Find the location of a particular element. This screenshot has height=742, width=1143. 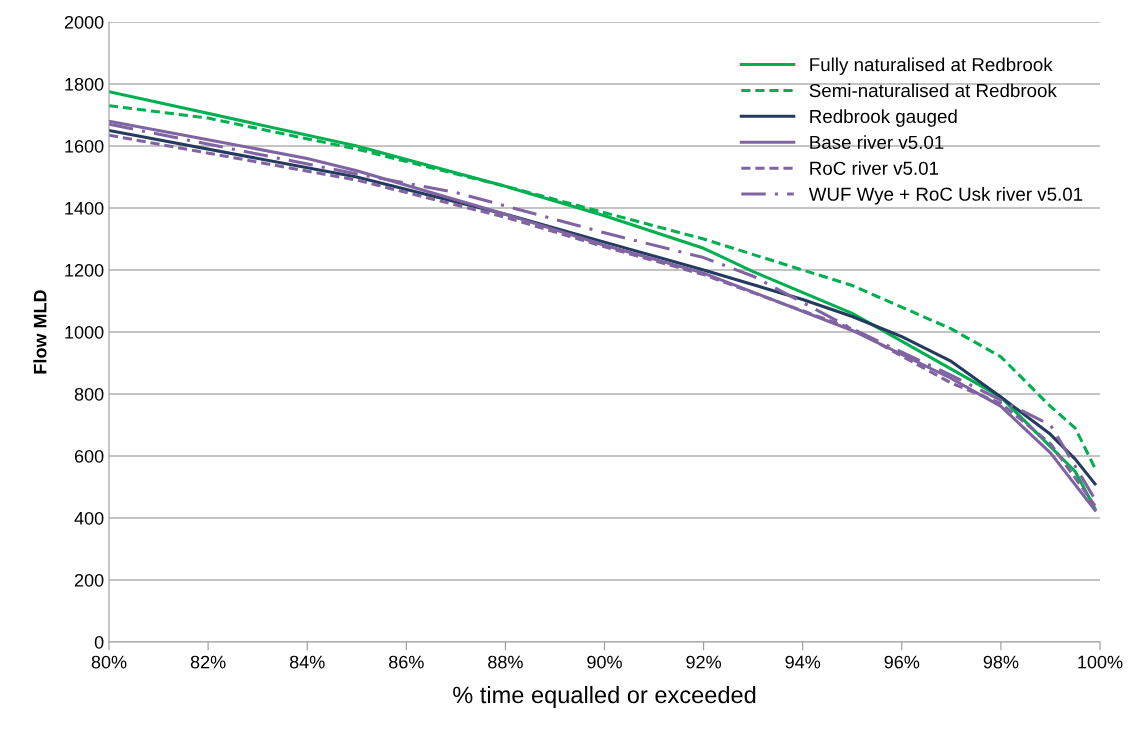

y-tick-label: 1600 is located at coordinates (84, 146).